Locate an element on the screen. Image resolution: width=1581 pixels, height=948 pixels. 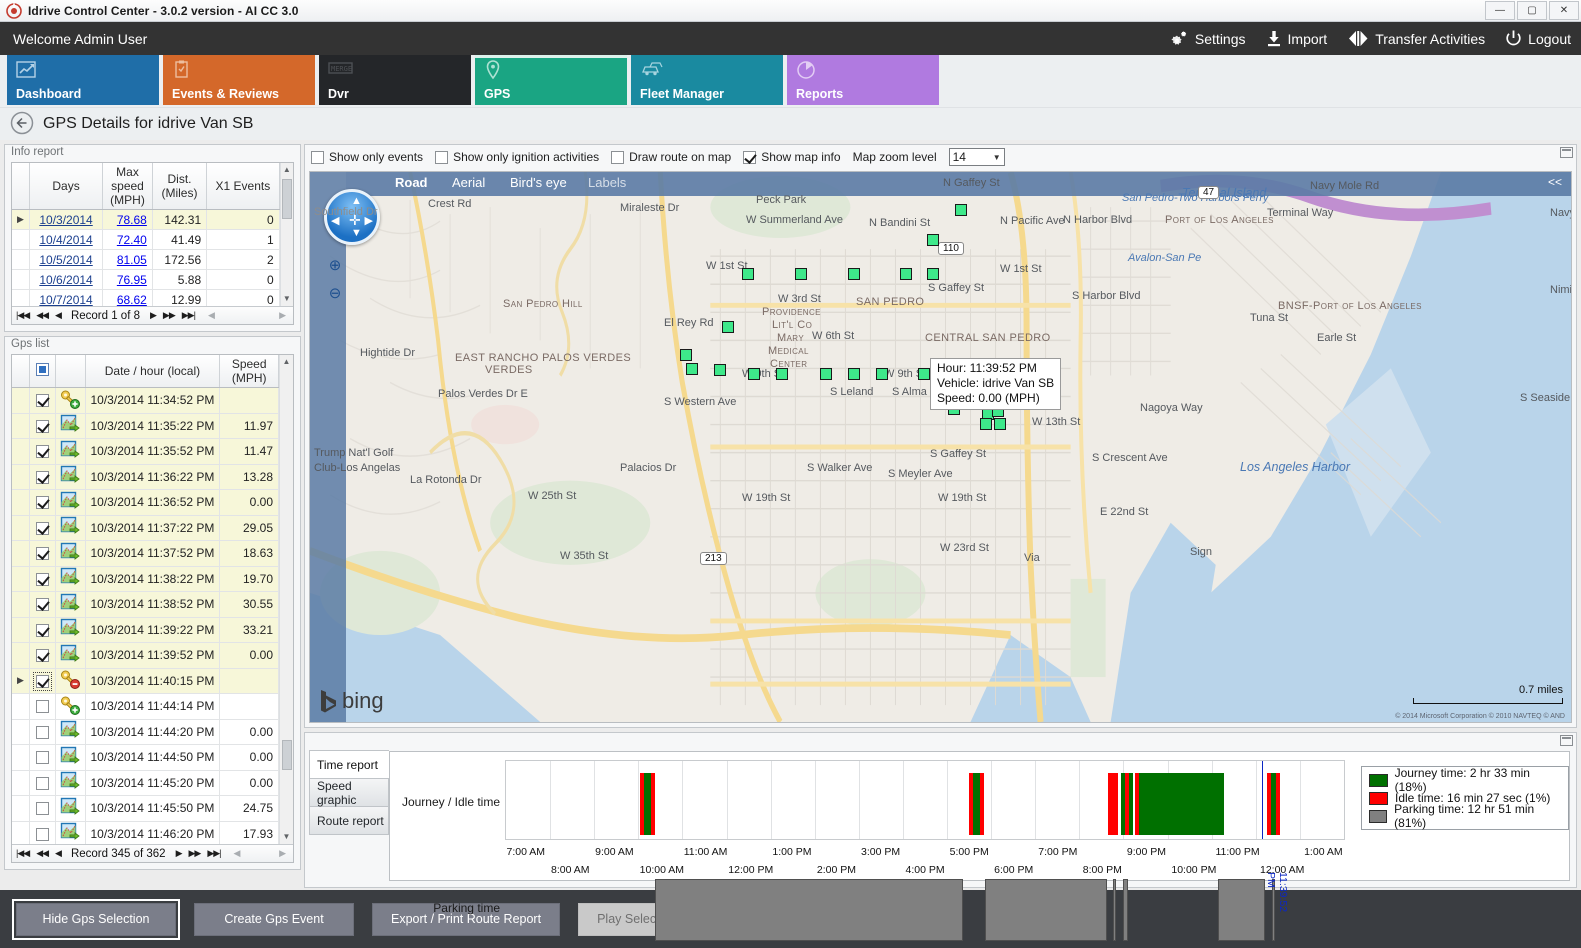
show-only-ignition-activities-option: Show only ignition activities is located at coordinates (517, 157).